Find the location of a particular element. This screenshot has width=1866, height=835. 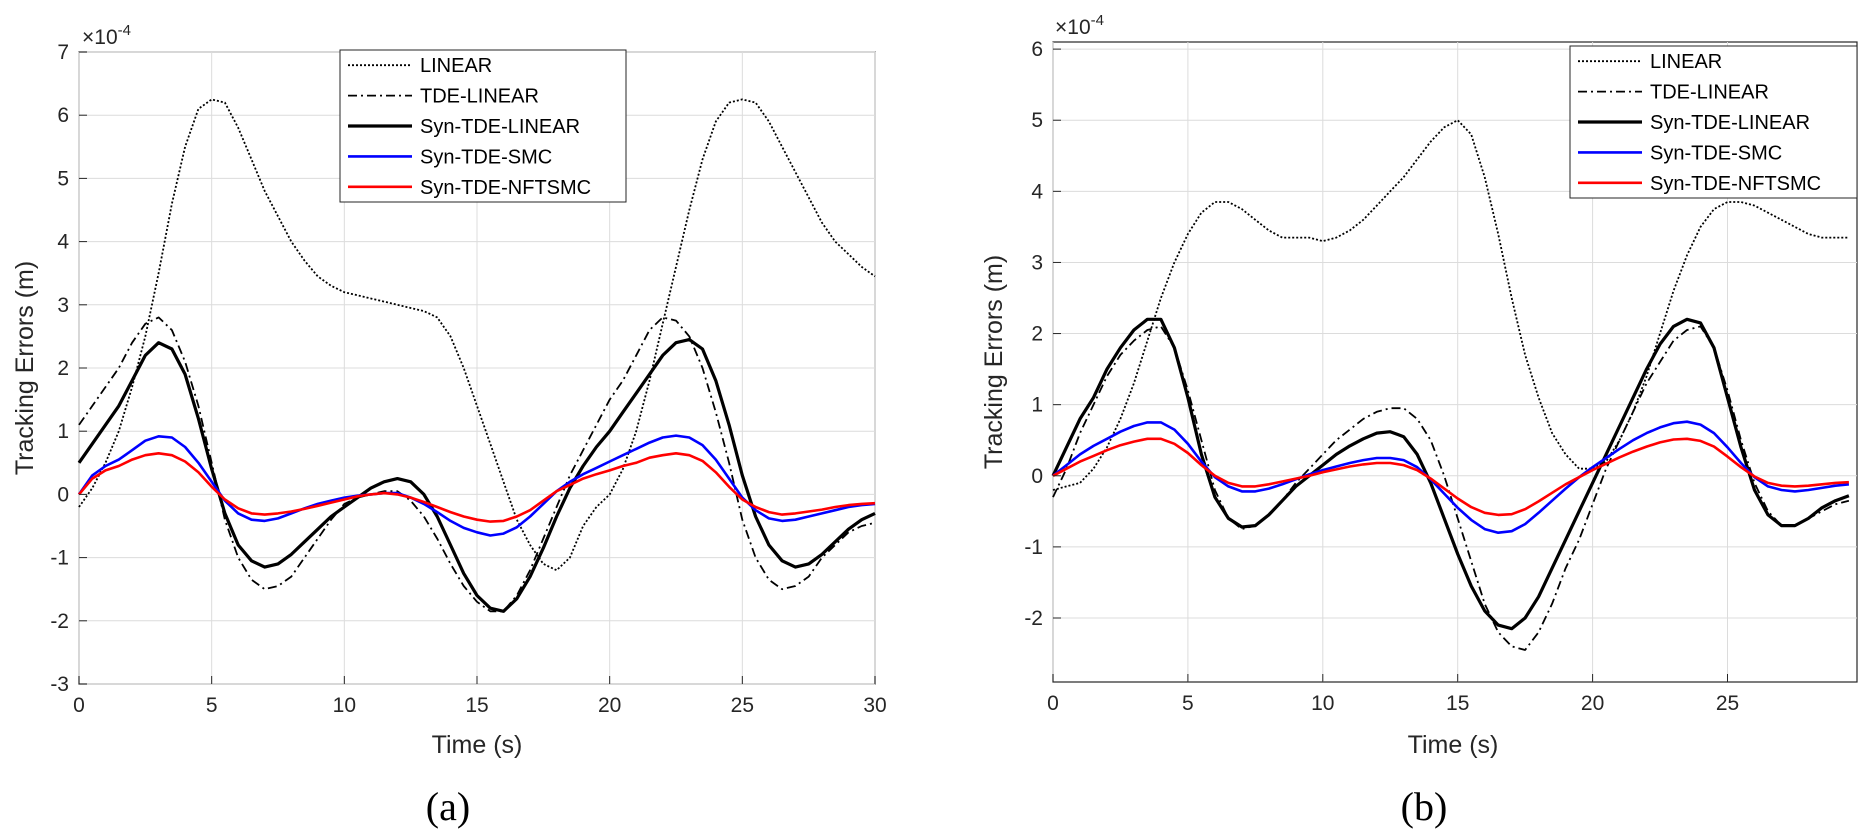

x-axis-label-b: Time (s) is located at coordinates (1453, 745).